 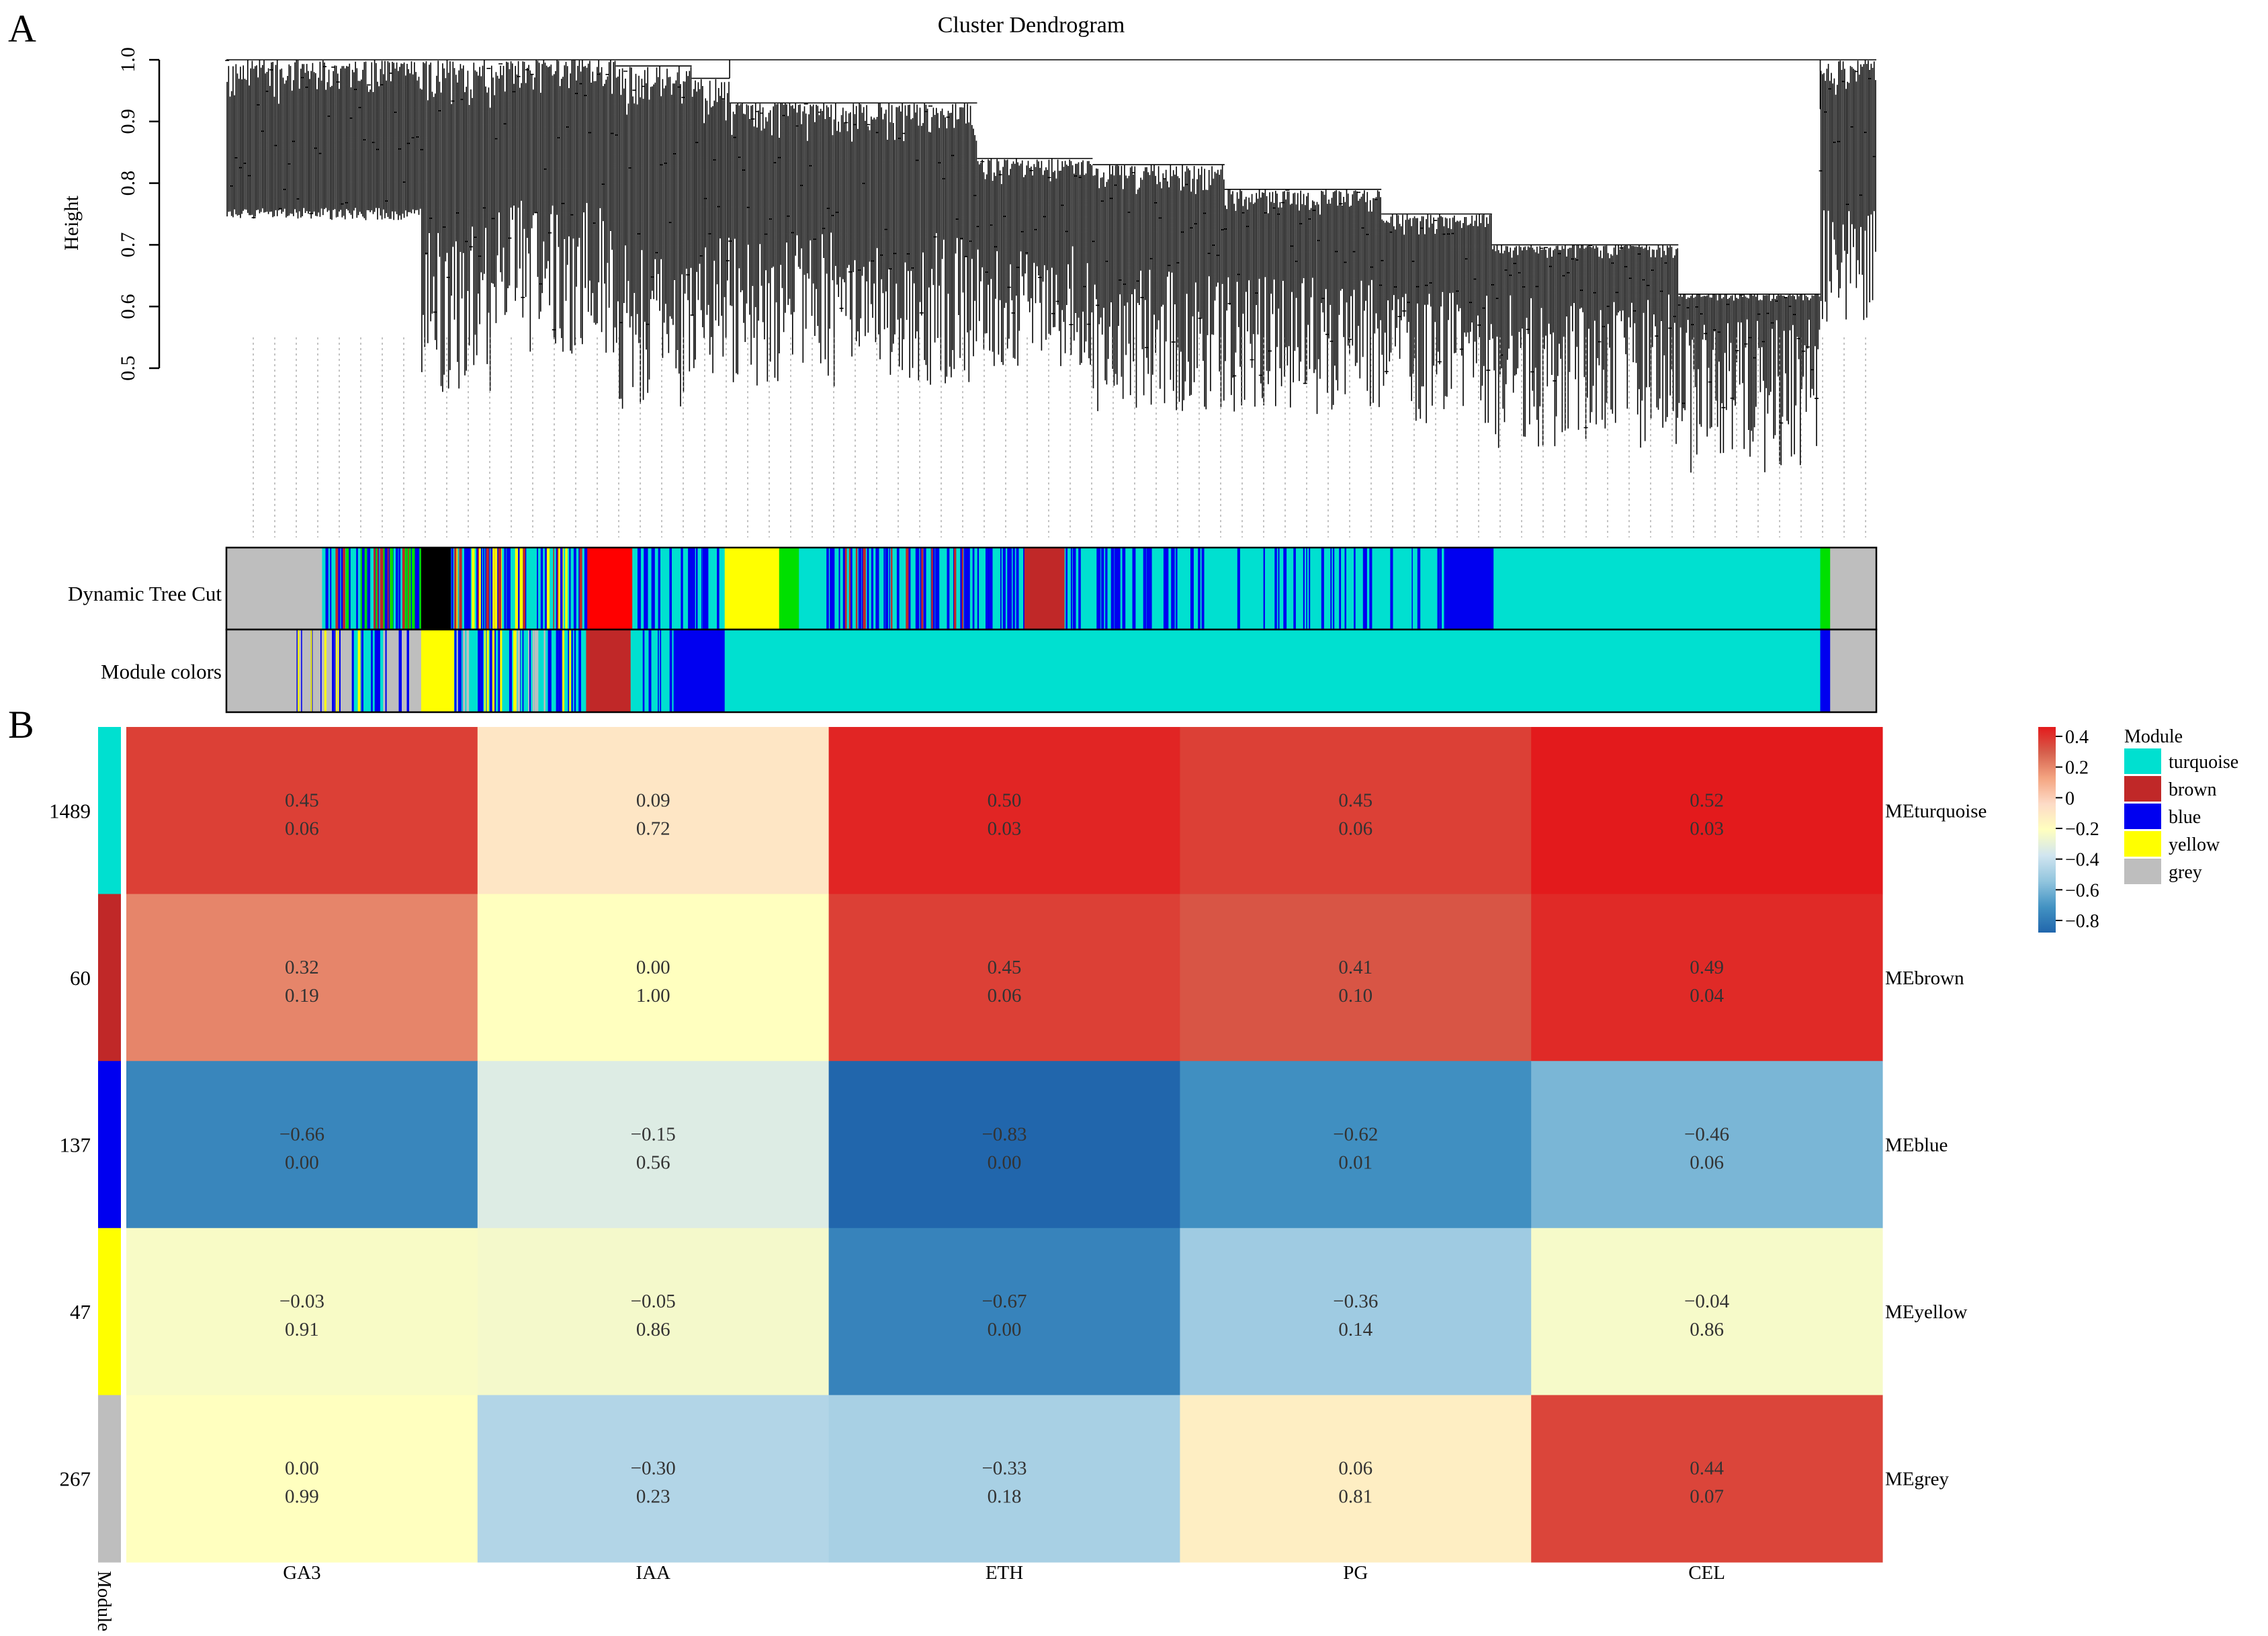 I want to click on y-tick-label: 0.7, so click(x=128, y=245).